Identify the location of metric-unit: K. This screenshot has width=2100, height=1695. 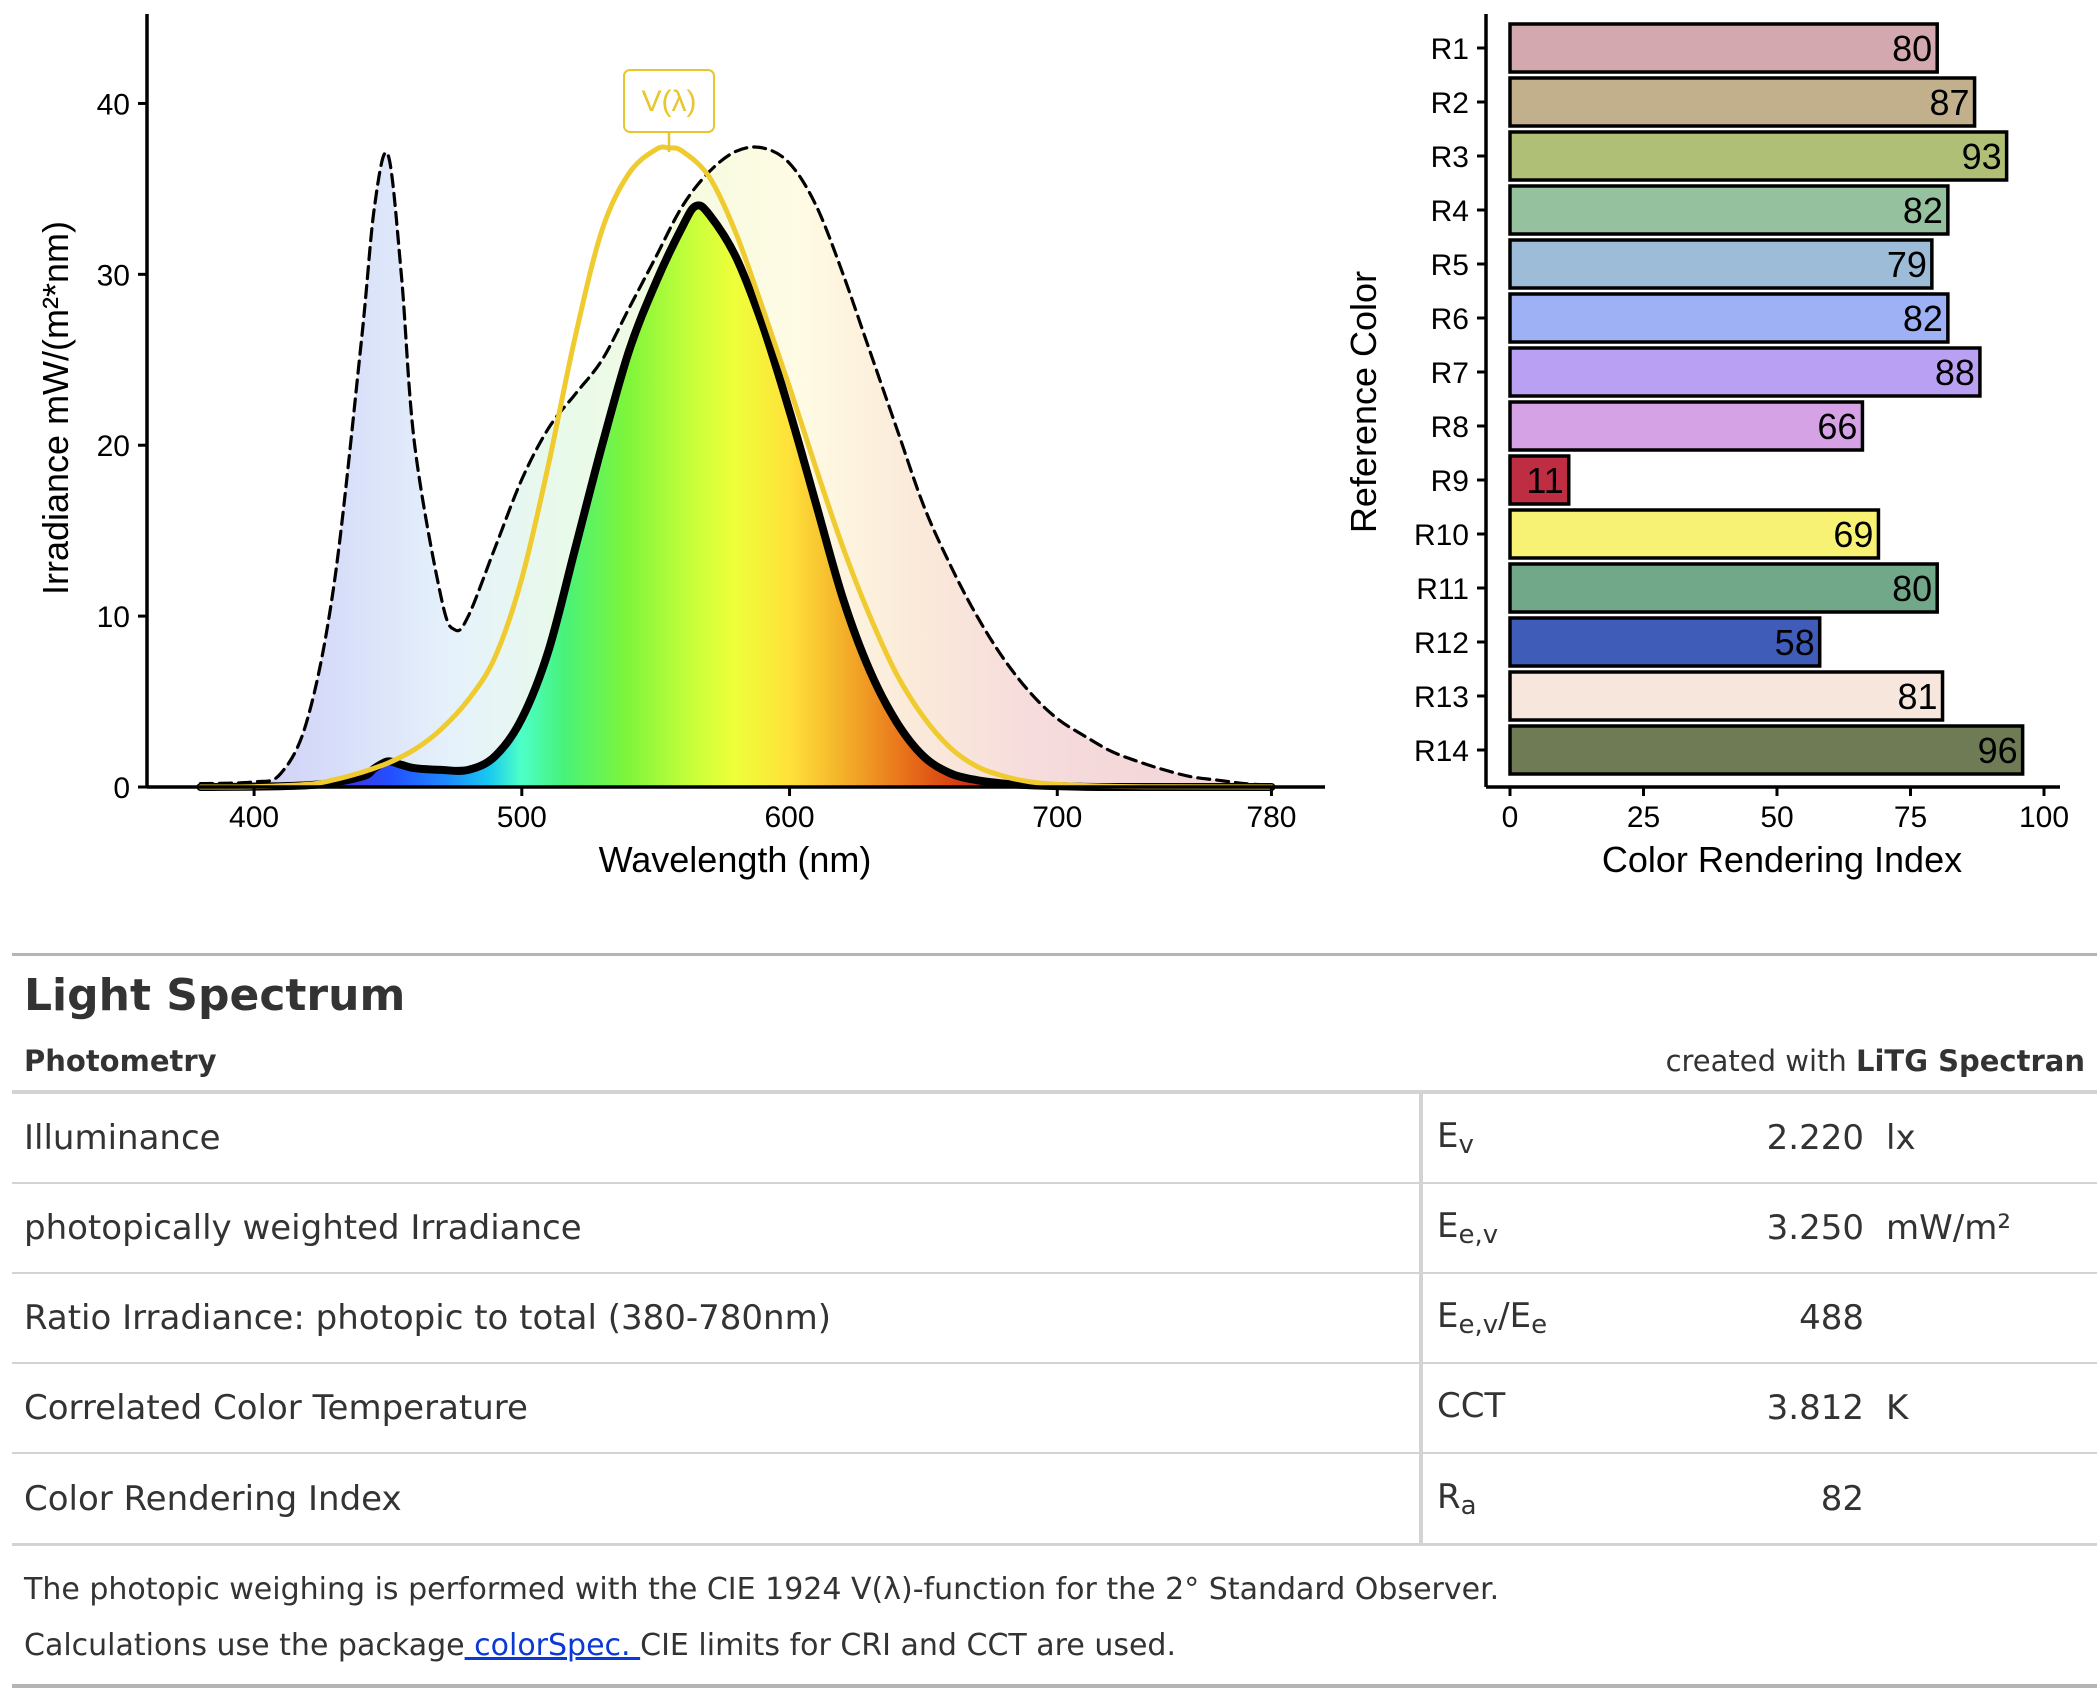
(1991, 1407).